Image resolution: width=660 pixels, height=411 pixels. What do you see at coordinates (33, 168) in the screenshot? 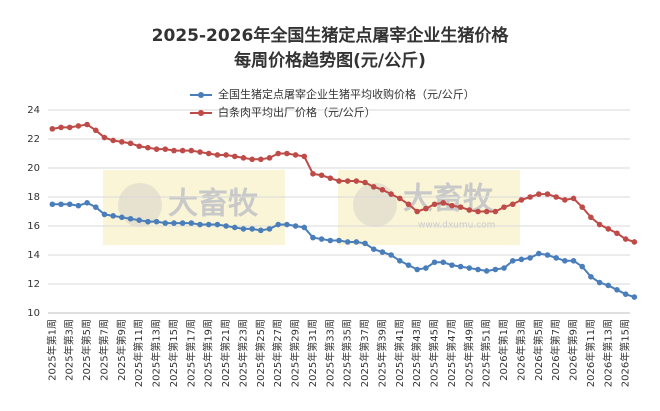
I see `y-tick-label: 20` at bounding box center [33, 168].